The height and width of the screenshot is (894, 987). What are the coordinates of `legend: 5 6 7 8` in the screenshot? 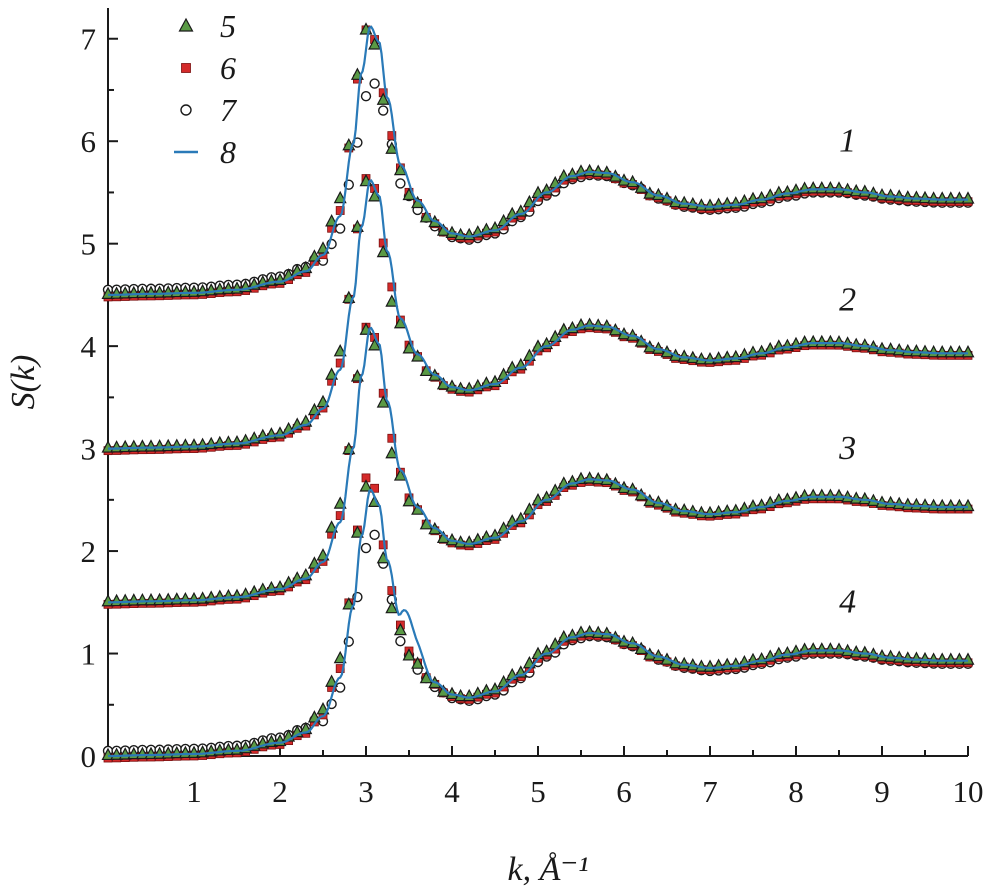 It's located at (206, 89).